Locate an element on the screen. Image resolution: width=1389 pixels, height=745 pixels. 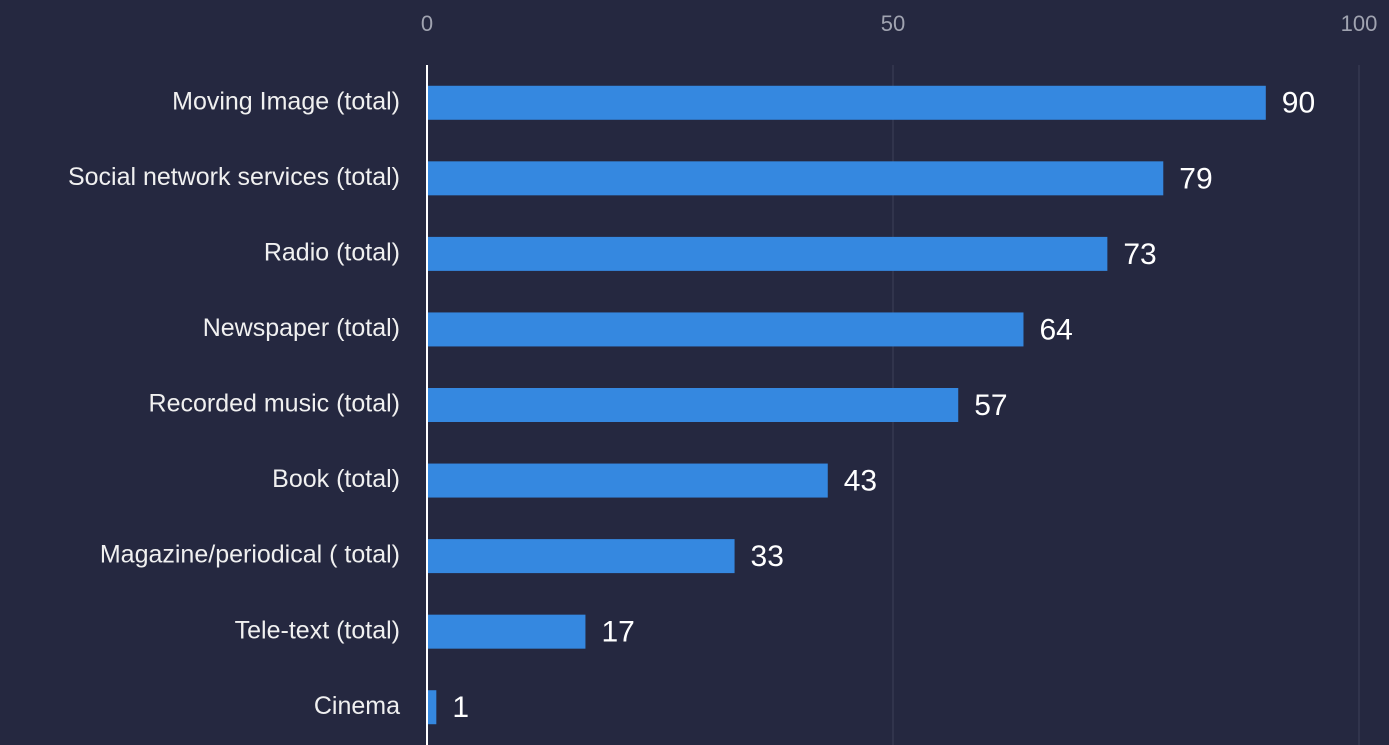
value-label: 43 is located at coordinates (860, 480).